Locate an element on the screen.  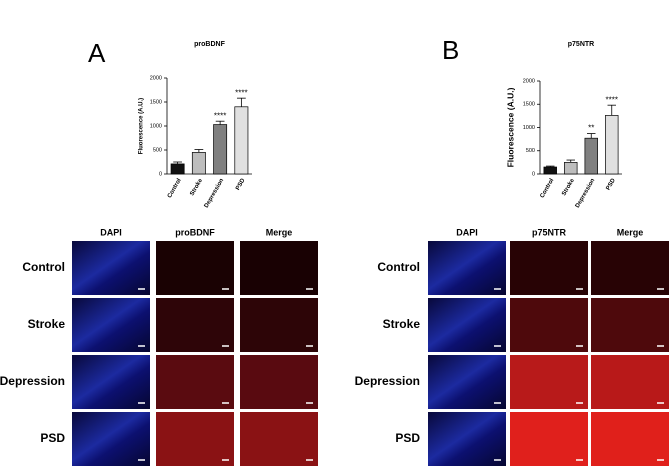
significance: ** is located at coordinates (591, 128).